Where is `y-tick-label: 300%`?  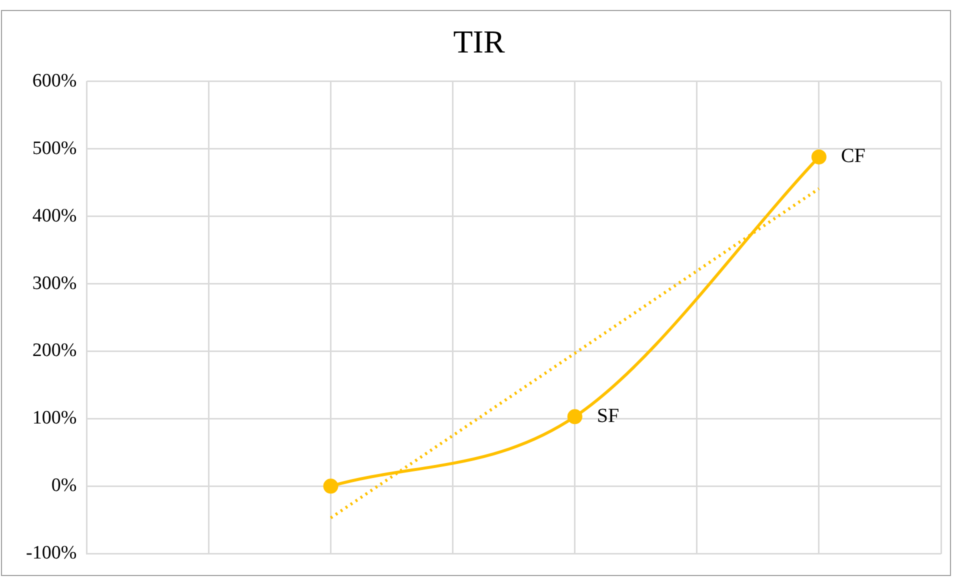
y-tick-label: 300% is located at coordinates (54, 283).